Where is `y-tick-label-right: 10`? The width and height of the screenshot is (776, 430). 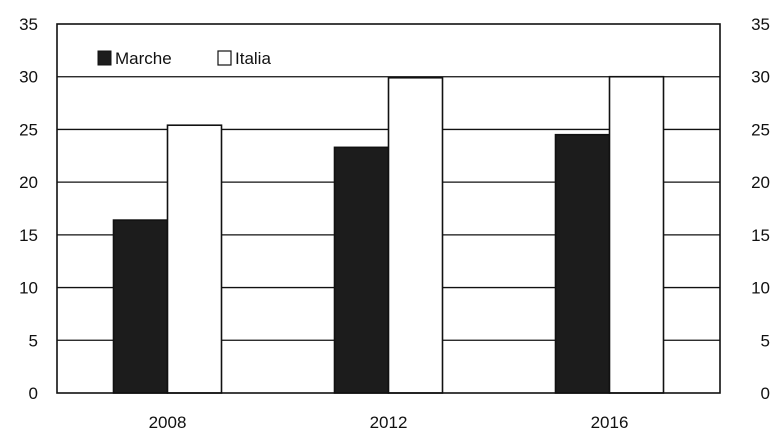 y-tick-label-right: 10 is located at coordinates (760, 288).